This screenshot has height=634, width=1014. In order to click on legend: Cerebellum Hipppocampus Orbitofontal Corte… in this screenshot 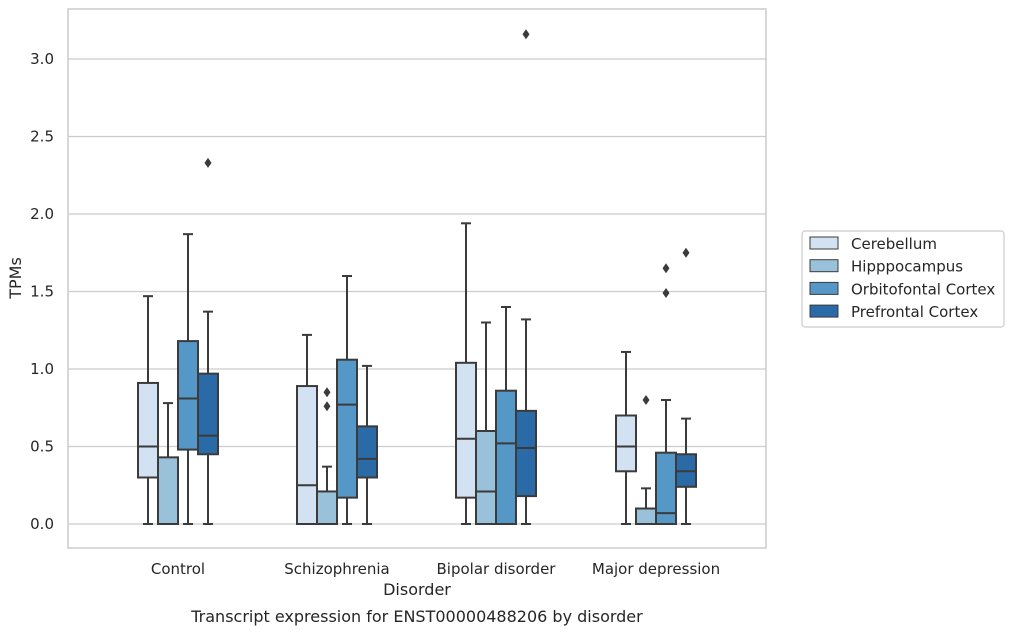, I will do `click(903, 279)`.